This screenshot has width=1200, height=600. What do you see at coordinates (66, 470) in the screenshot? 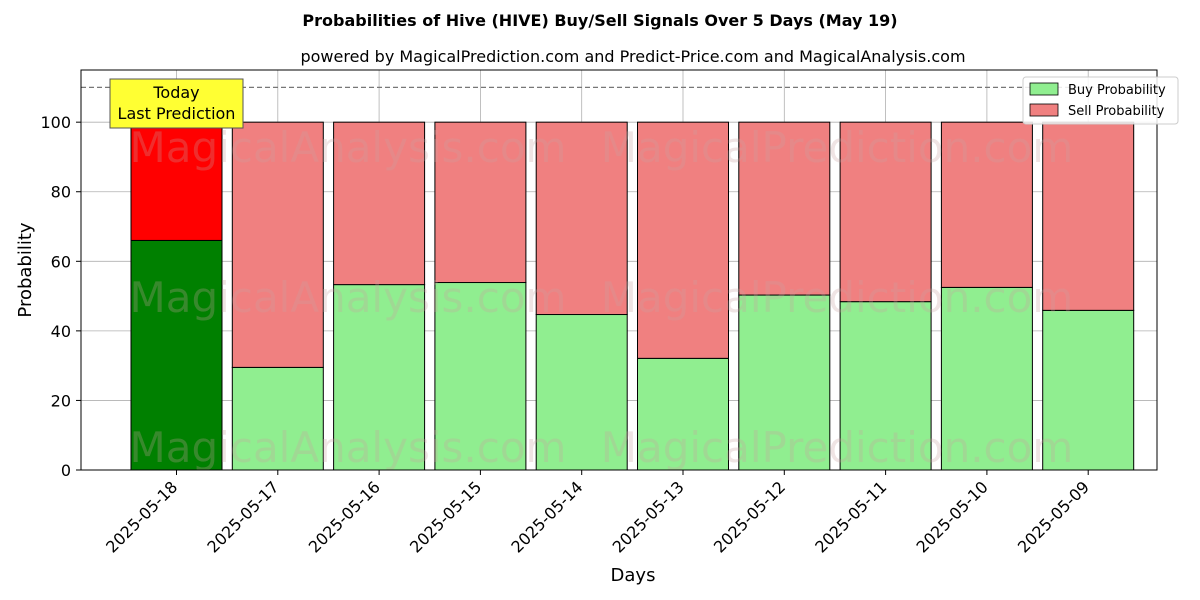
I see `y-tick-label: 0` at bounding box center [66, 470].